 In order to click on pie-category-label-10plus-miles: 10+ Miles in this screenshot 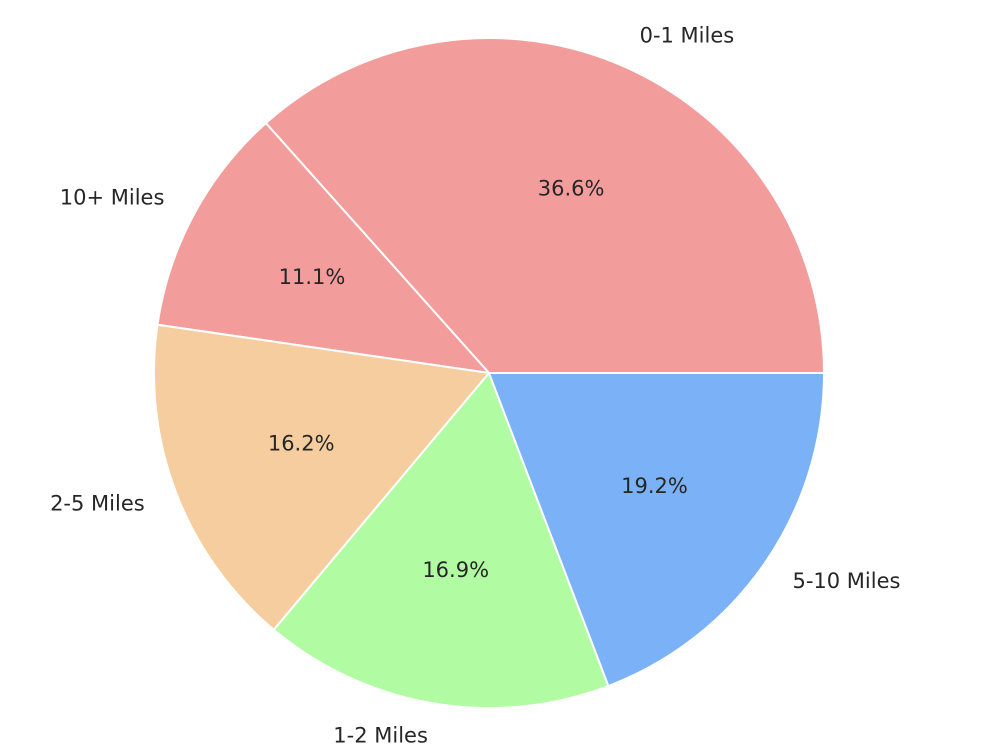, I will do `click(112, 198)`.